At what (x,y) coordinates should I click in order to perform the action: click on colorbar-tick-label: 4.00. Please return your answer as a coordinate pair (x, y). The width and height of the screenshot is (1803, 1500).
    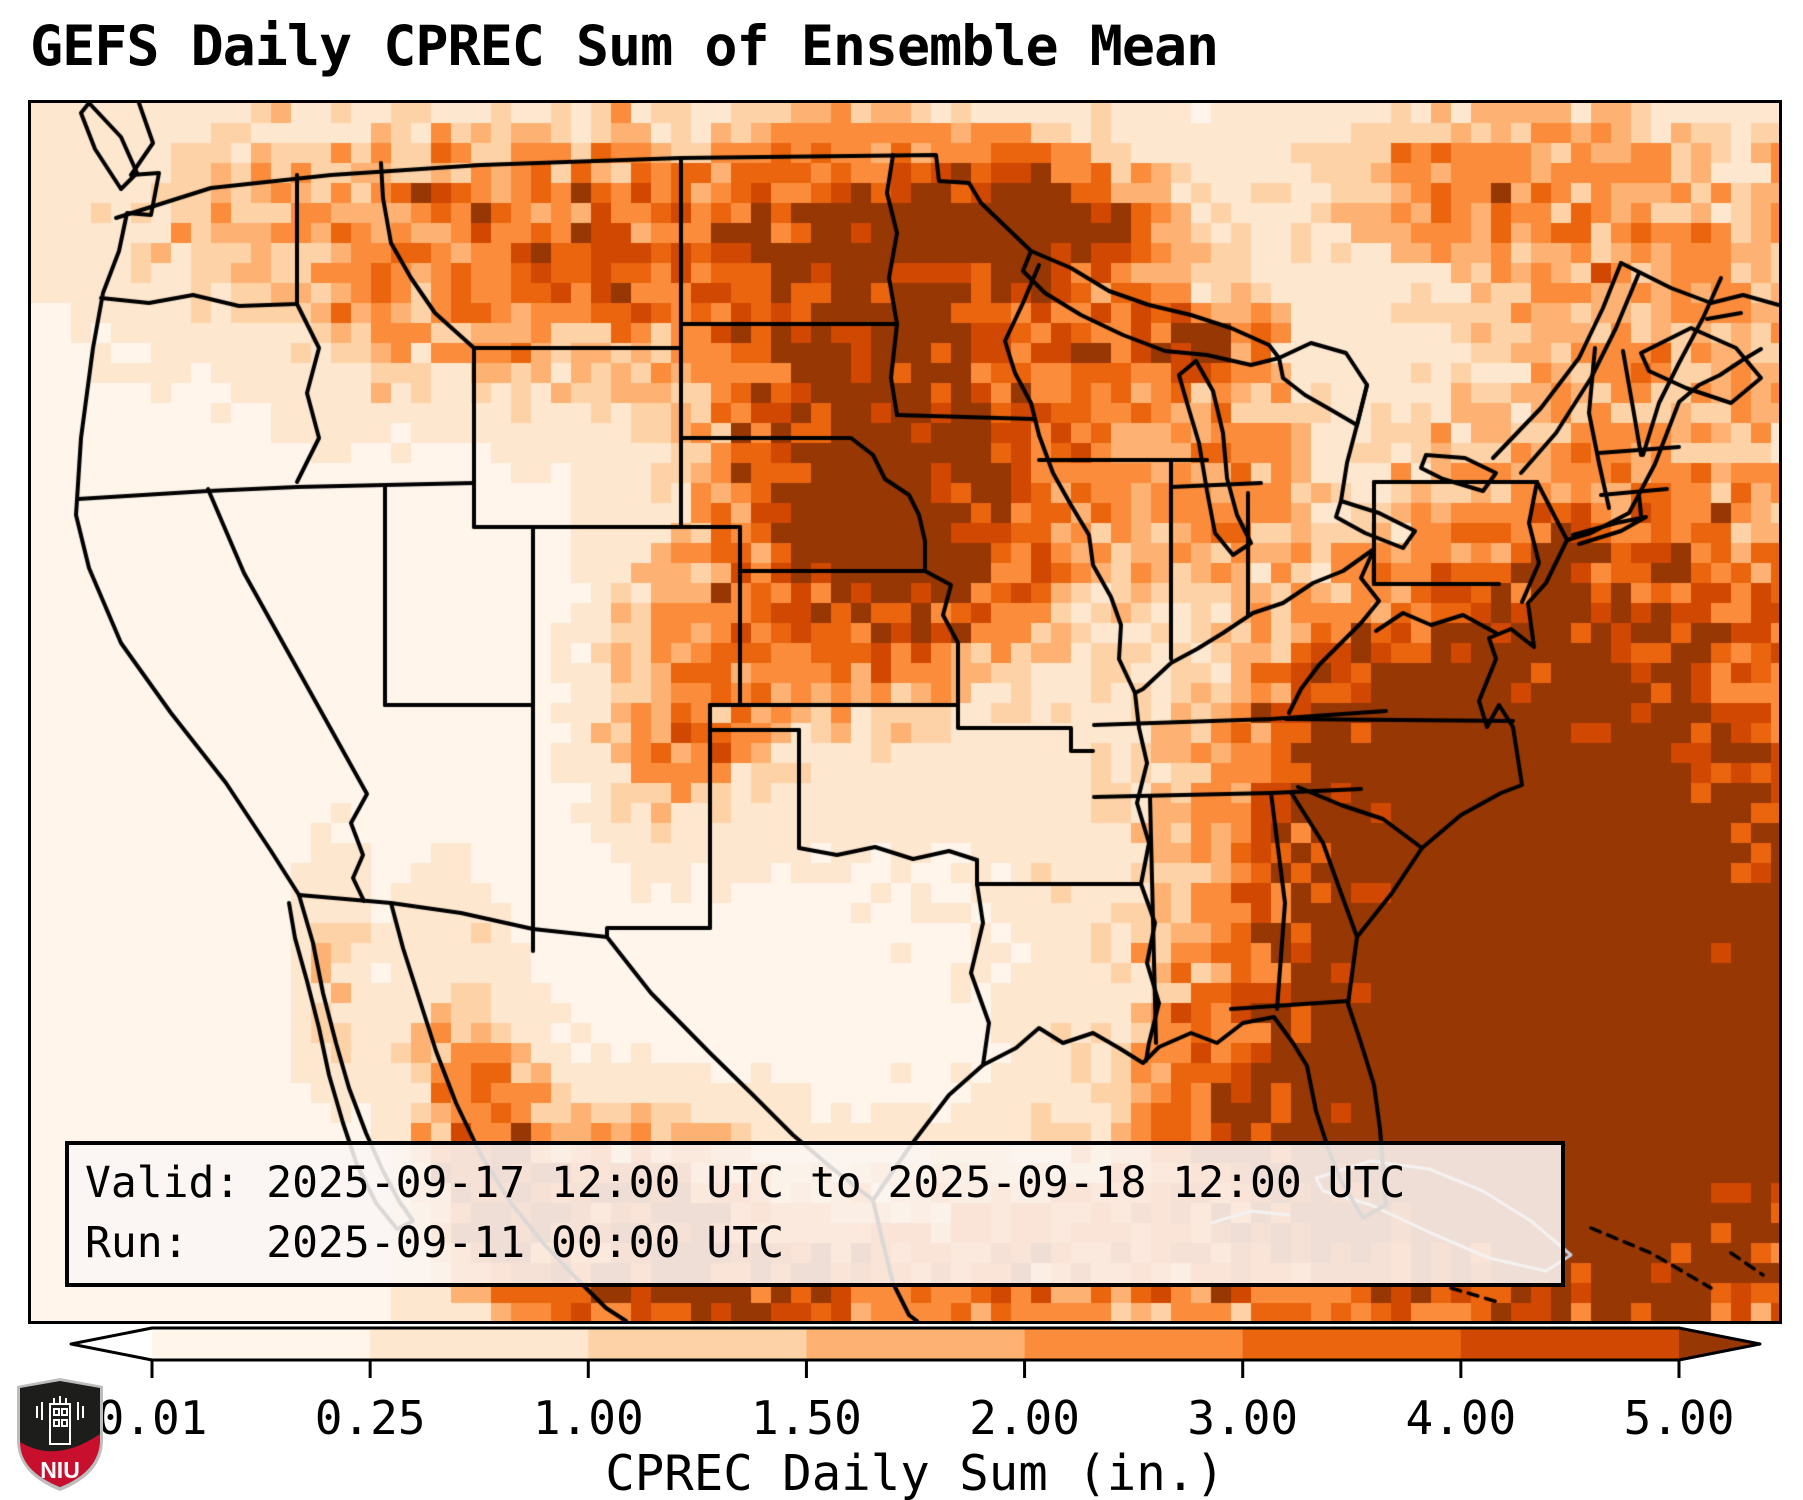
    Looking at the image, I should click on (1460, 1418).